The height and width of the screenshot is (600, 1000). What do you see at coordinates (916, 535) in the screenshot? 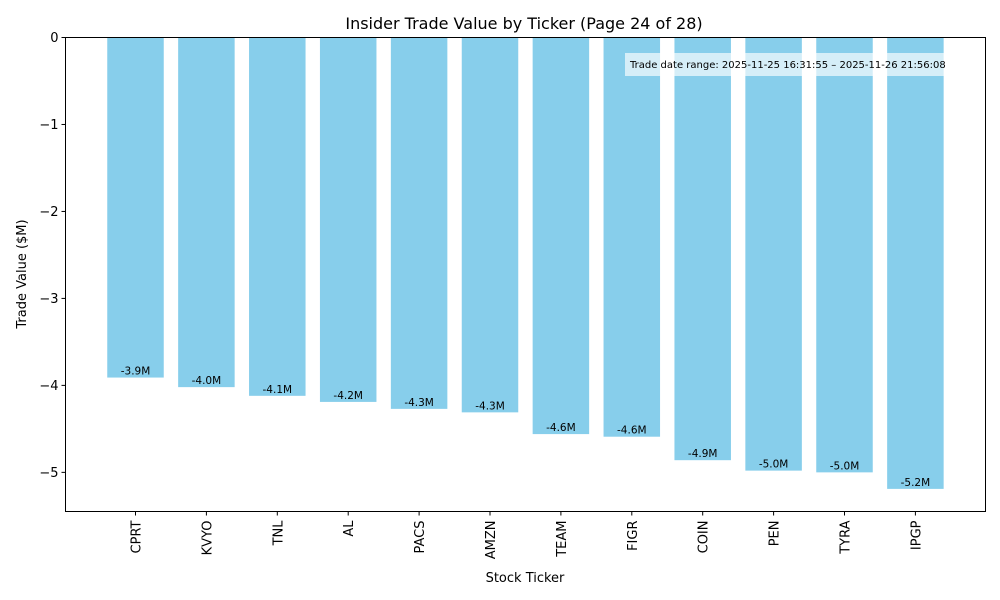
I see `x-tick-label: IPGP` at bounding box center [916, 535].